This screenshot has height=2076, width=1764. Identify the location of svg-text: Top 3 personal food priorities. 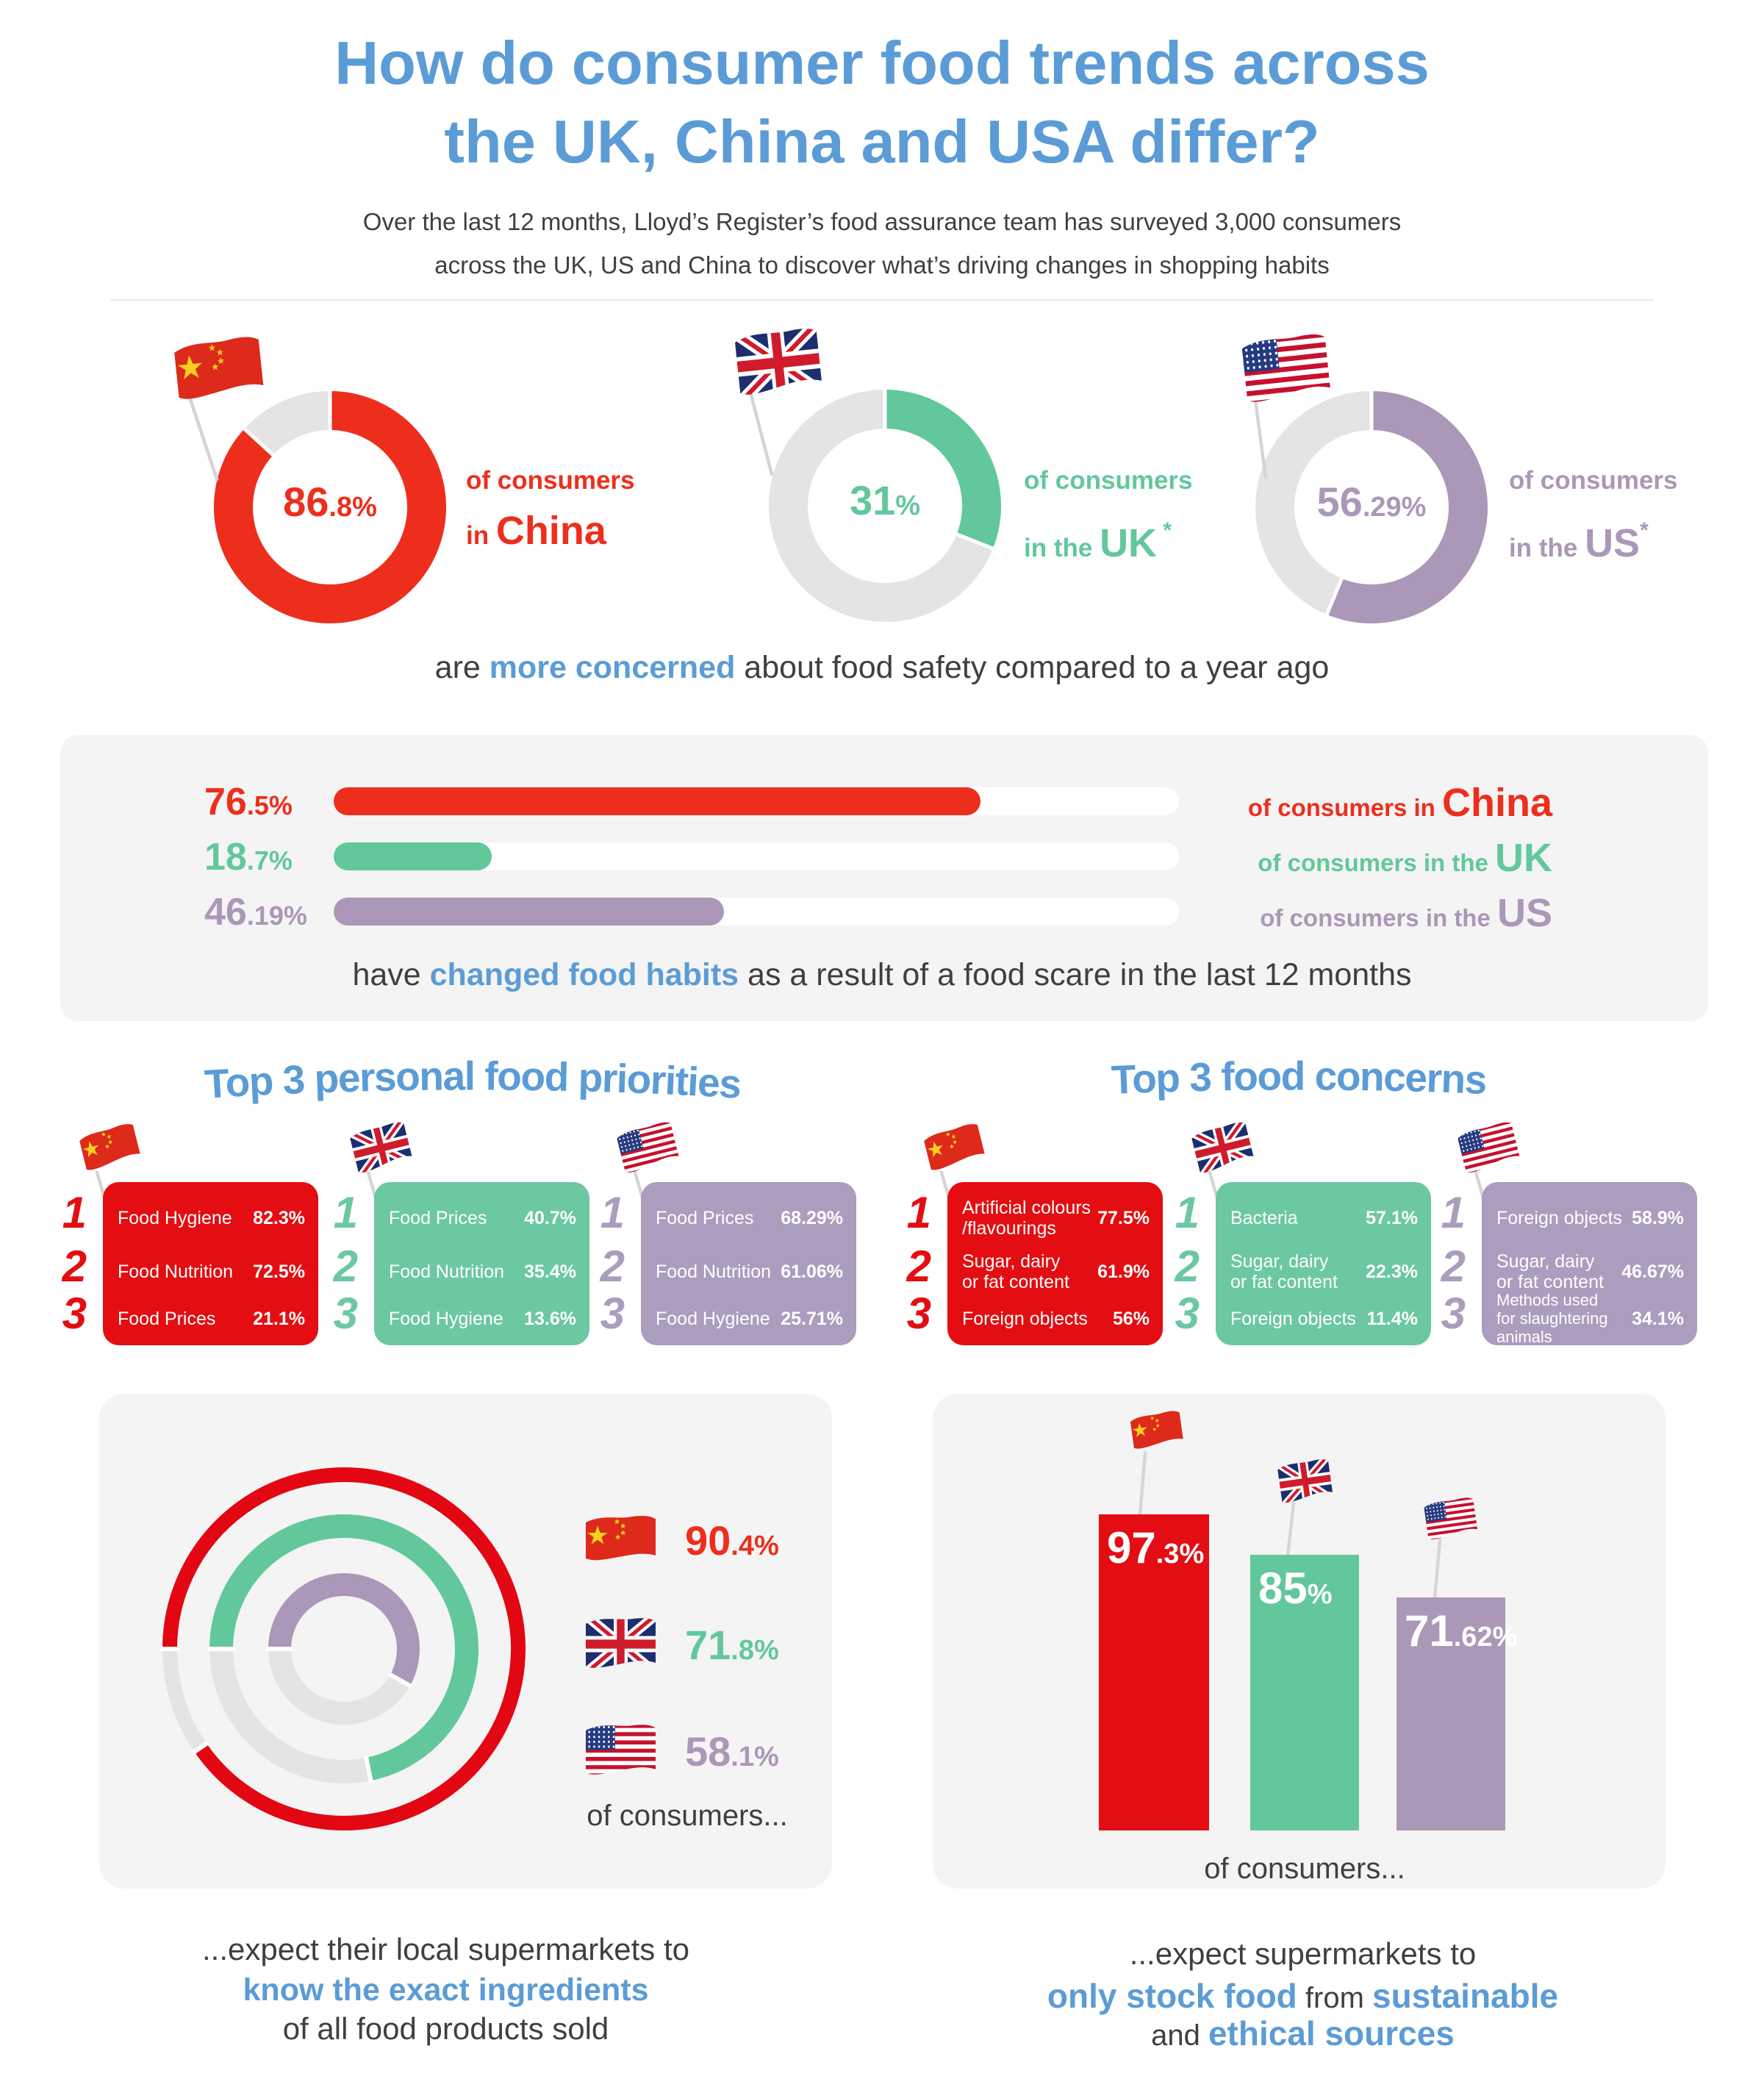
(473, 1079).